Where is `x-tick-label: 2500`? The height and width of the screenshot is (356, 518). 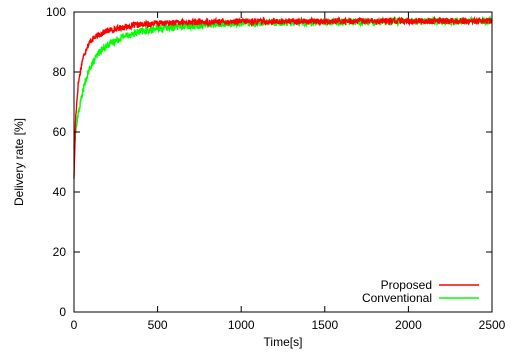 x-tick-label: 2500 is located at coordinates (492, 325).